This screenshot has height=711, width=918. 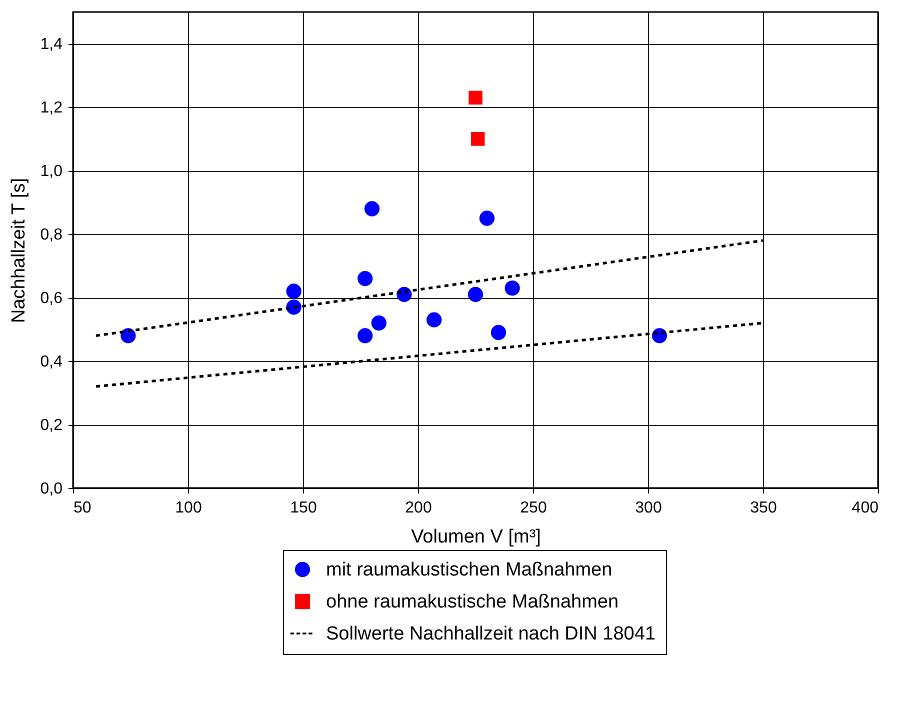 I want to click on x-tick-label: 350, so click(x=763, y=508).